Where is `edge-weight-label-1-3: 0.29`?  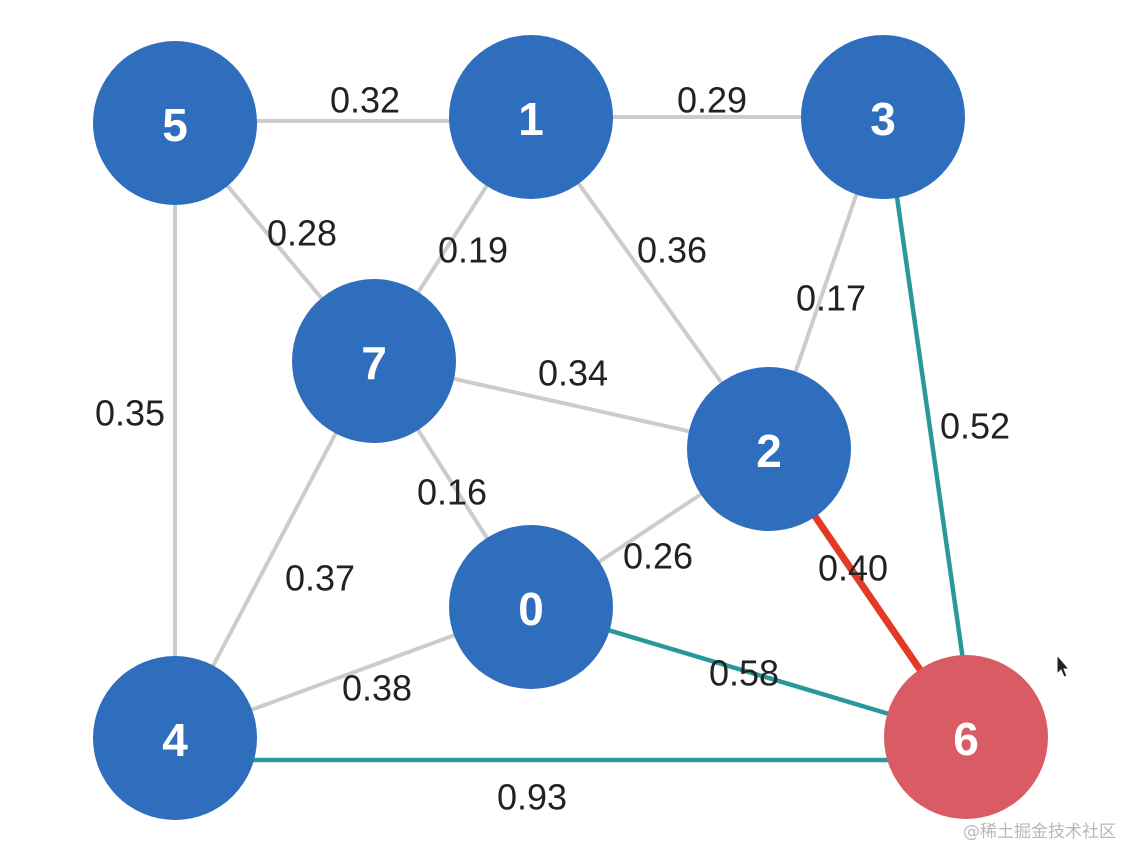
edge-weight-label-1-3: 0.29 is located at coordinates (712, 100).